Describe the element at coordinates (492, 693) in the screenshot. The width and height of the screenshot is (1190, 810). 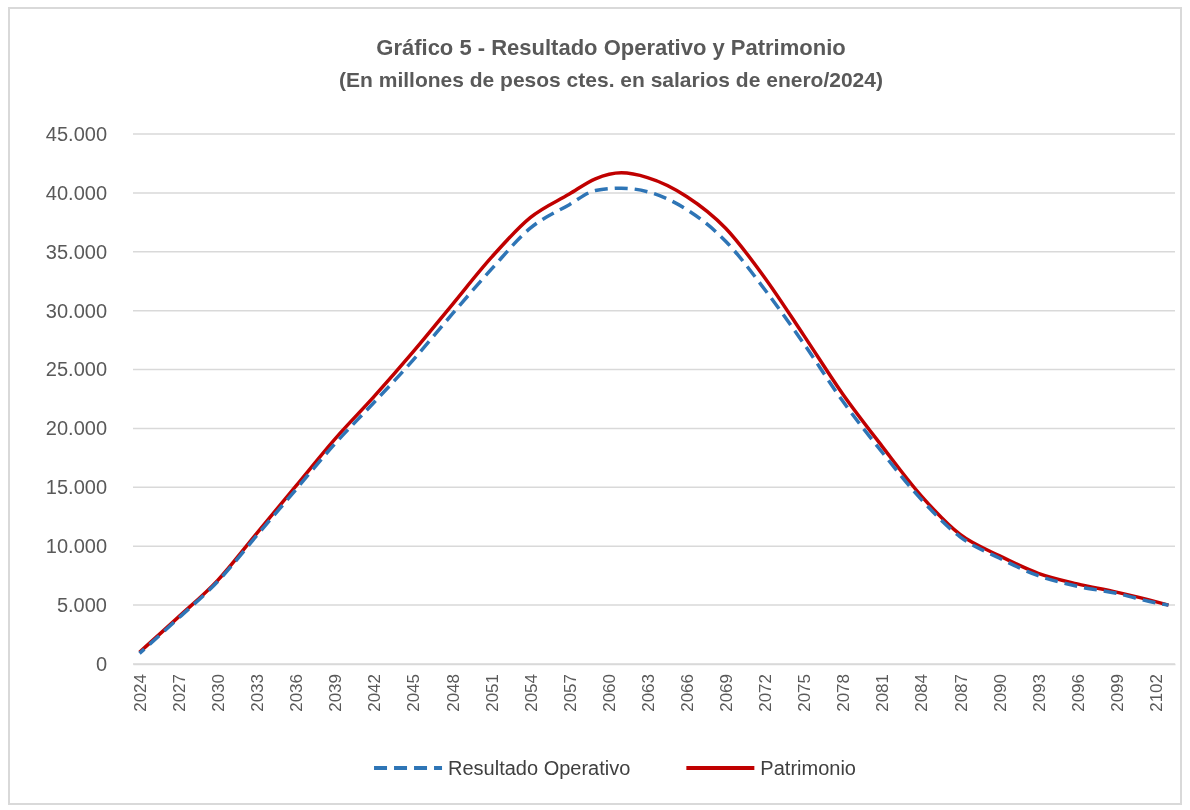
I see `x-tick-label: 2051` at that location.